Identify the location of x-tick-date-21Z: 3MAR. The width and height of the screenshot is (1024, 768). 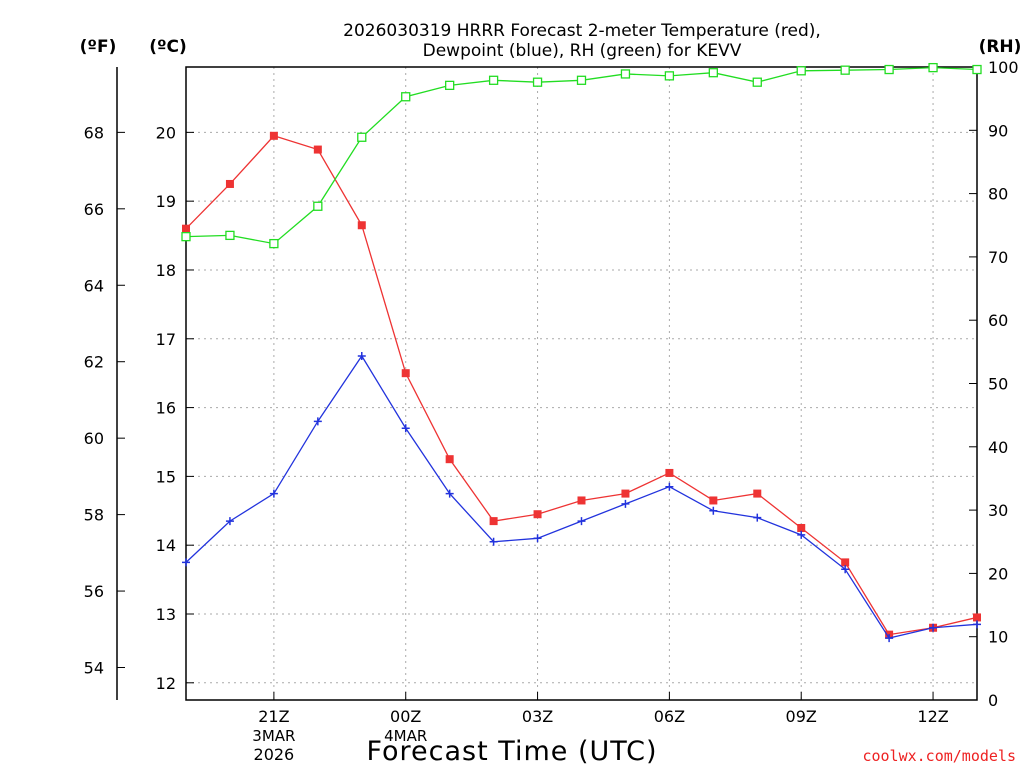
(273, 736).